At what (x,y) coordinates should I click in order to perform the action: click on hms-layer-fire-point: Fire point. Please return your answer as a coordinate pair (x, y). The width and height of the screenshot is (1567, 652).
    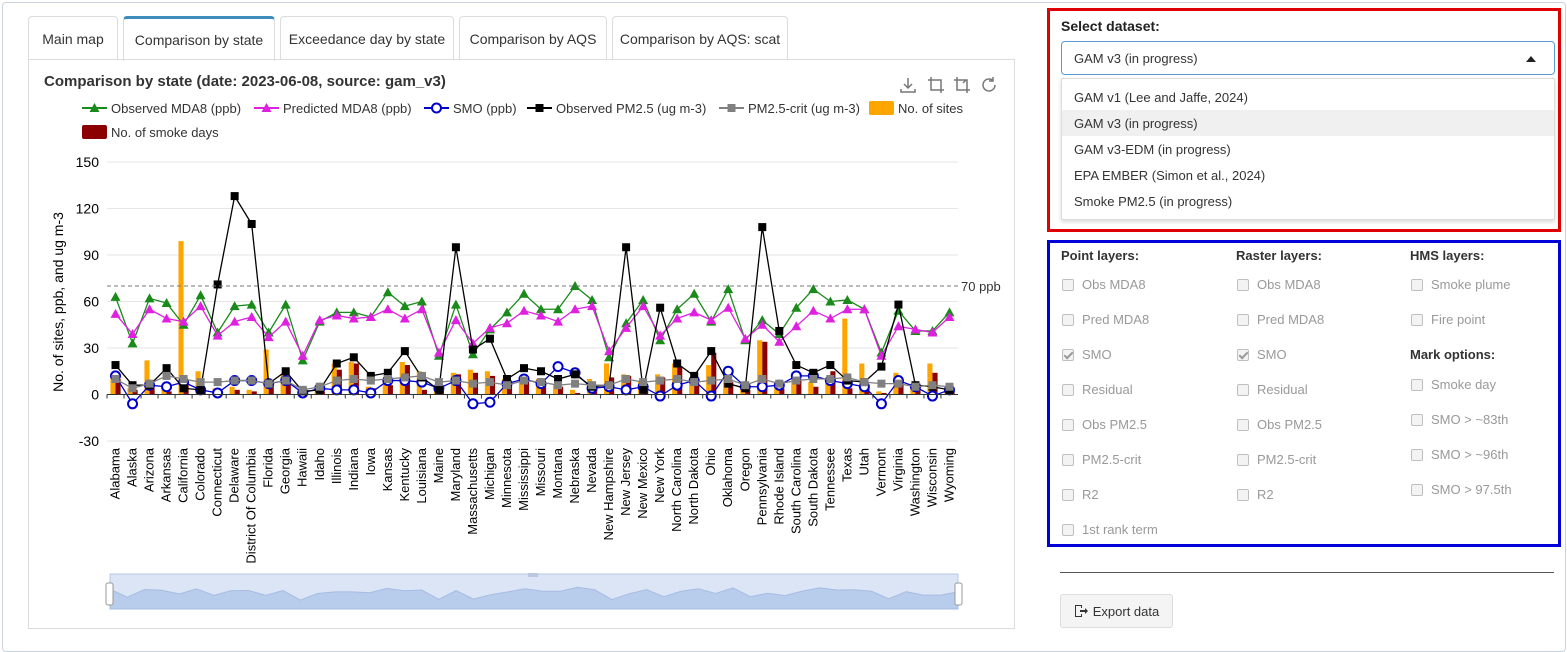
    Looking at the image, I should click on (1448, 319).